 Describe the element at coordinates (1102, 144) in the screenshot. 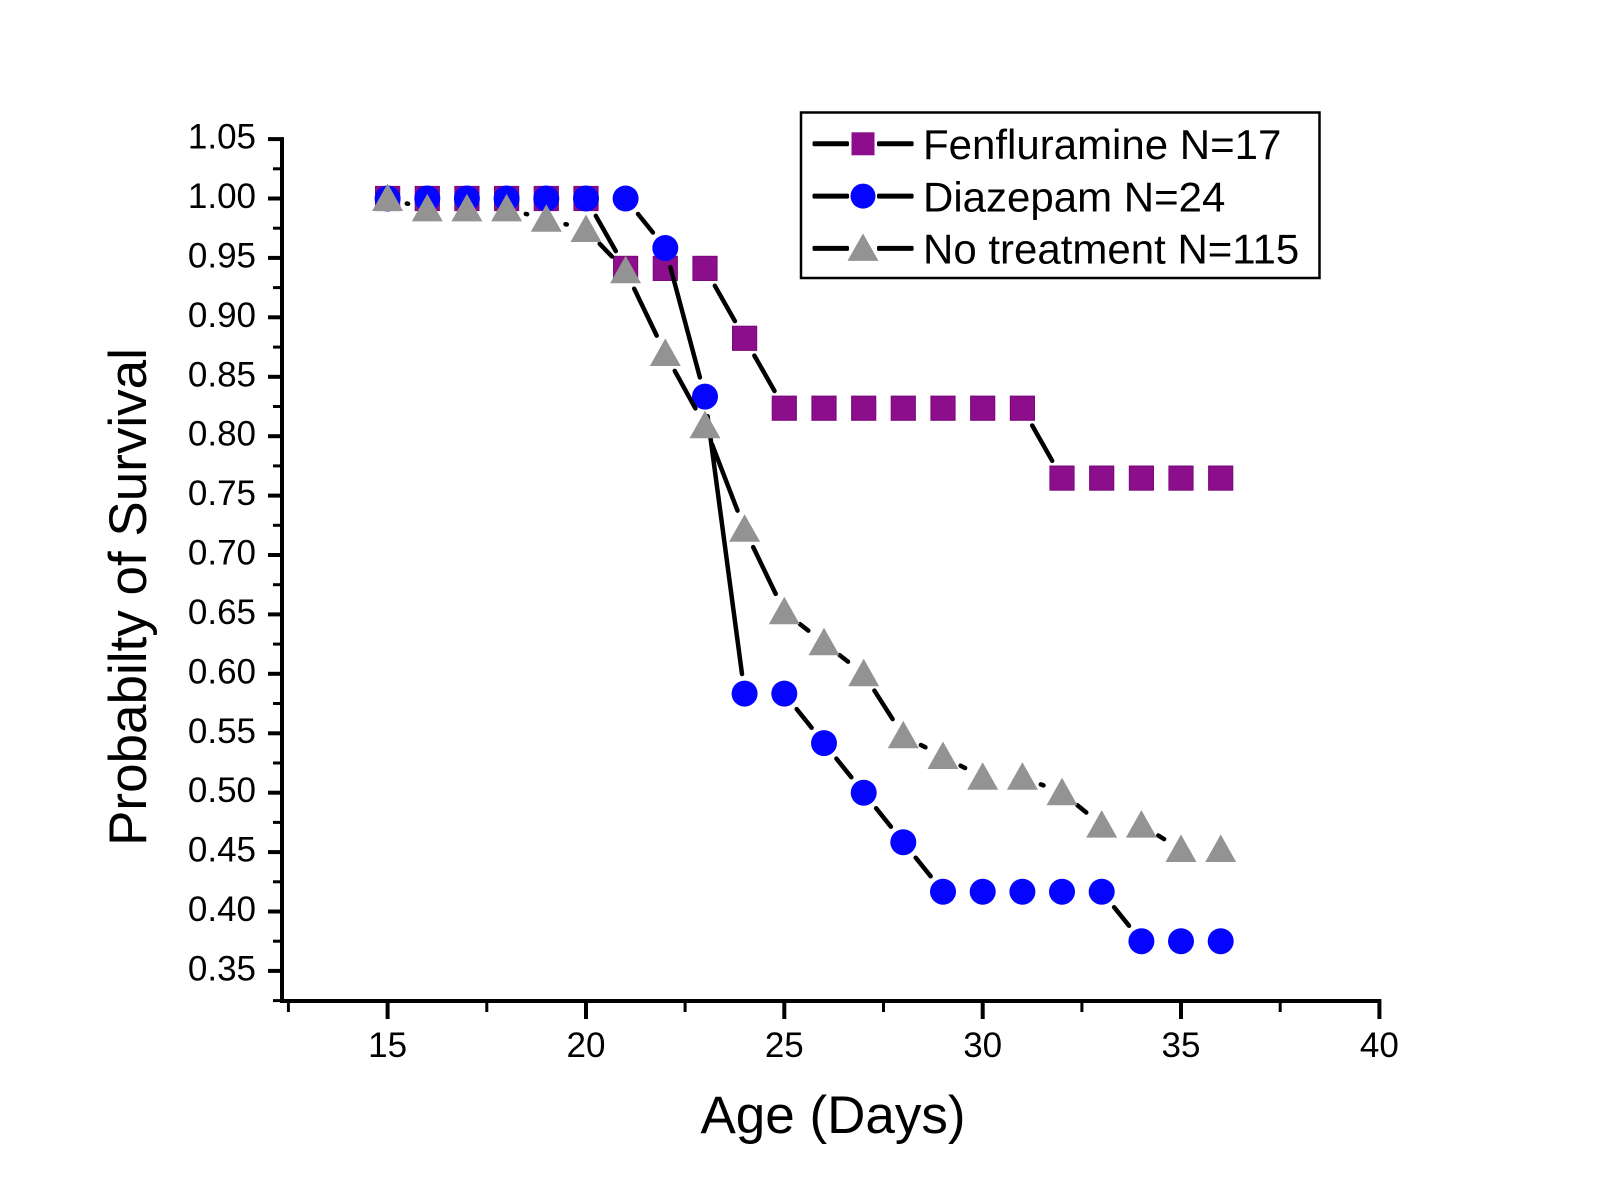

I see `svg-text: Fenfluramine N=17` at that location.